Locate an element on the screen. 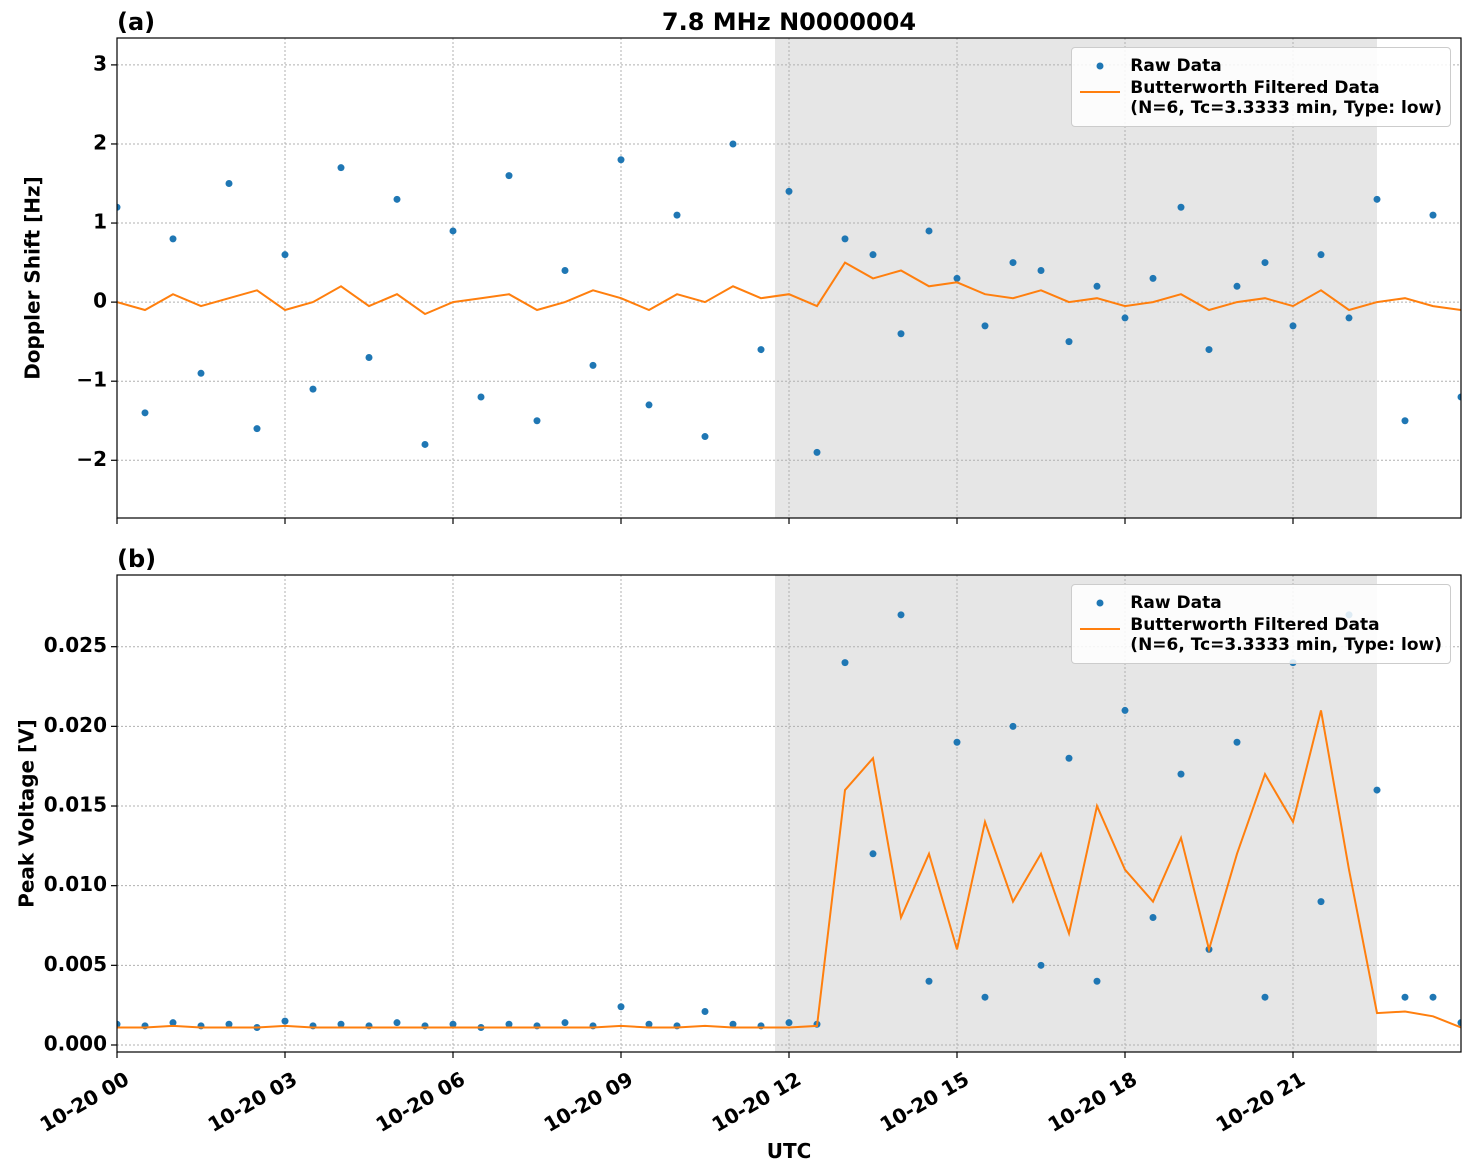 The image size is (1472, 1172). y-tick-label: −2 is located at coordinates (91, 459).